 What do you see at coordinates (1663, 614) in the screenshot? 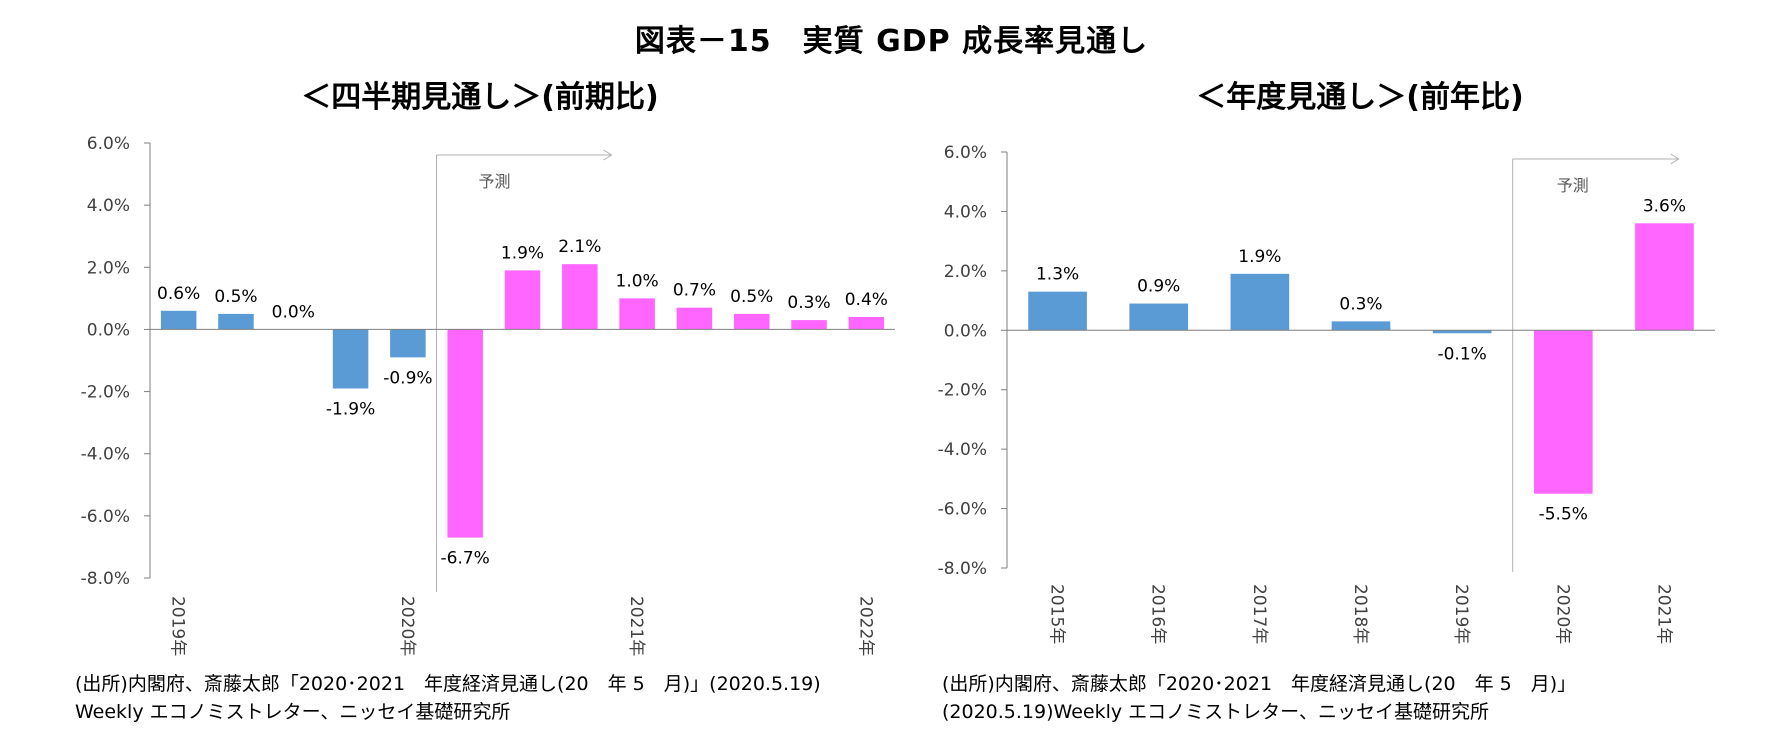
I see `annual-x-tick-label: 2021年` at bounding box center [1663, 614].